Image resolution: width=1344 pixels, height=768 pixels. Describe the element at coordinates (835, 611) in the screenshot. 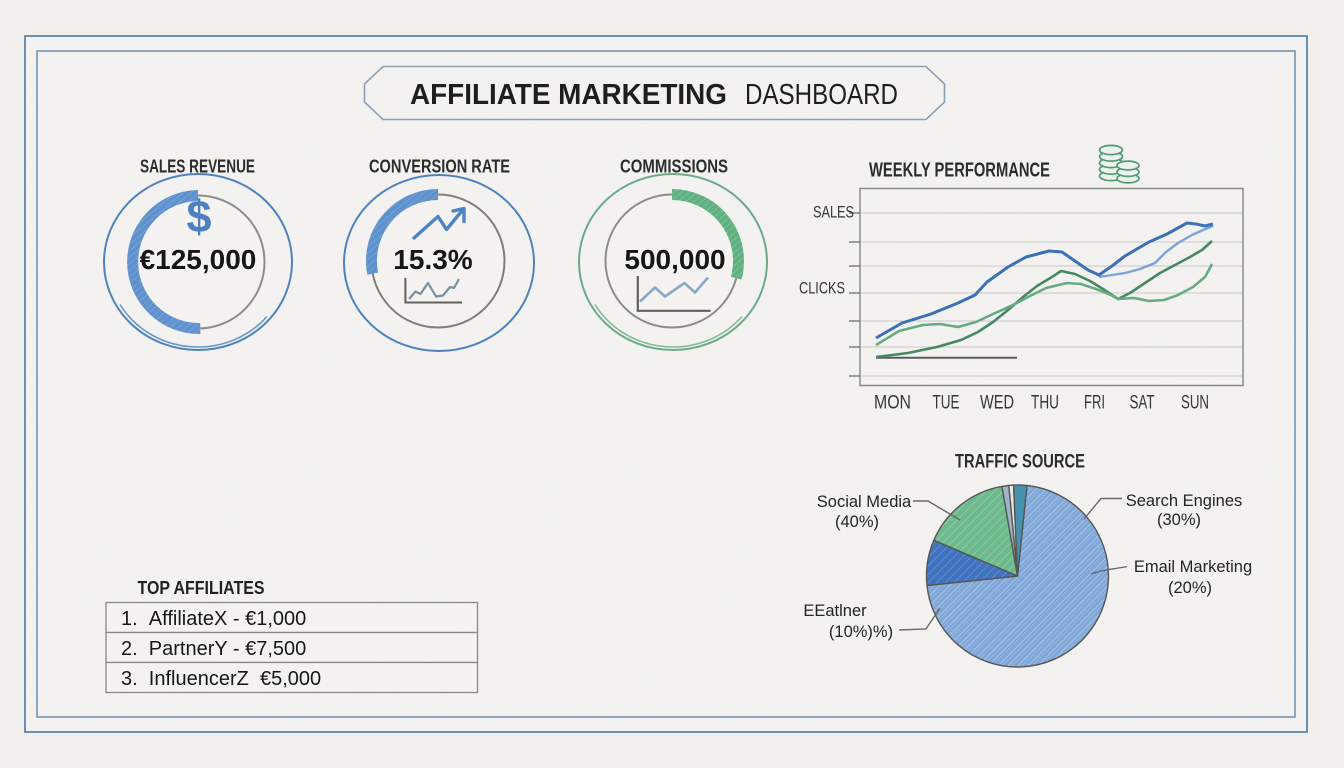

I see `svg-text: EEatlner` at that location.